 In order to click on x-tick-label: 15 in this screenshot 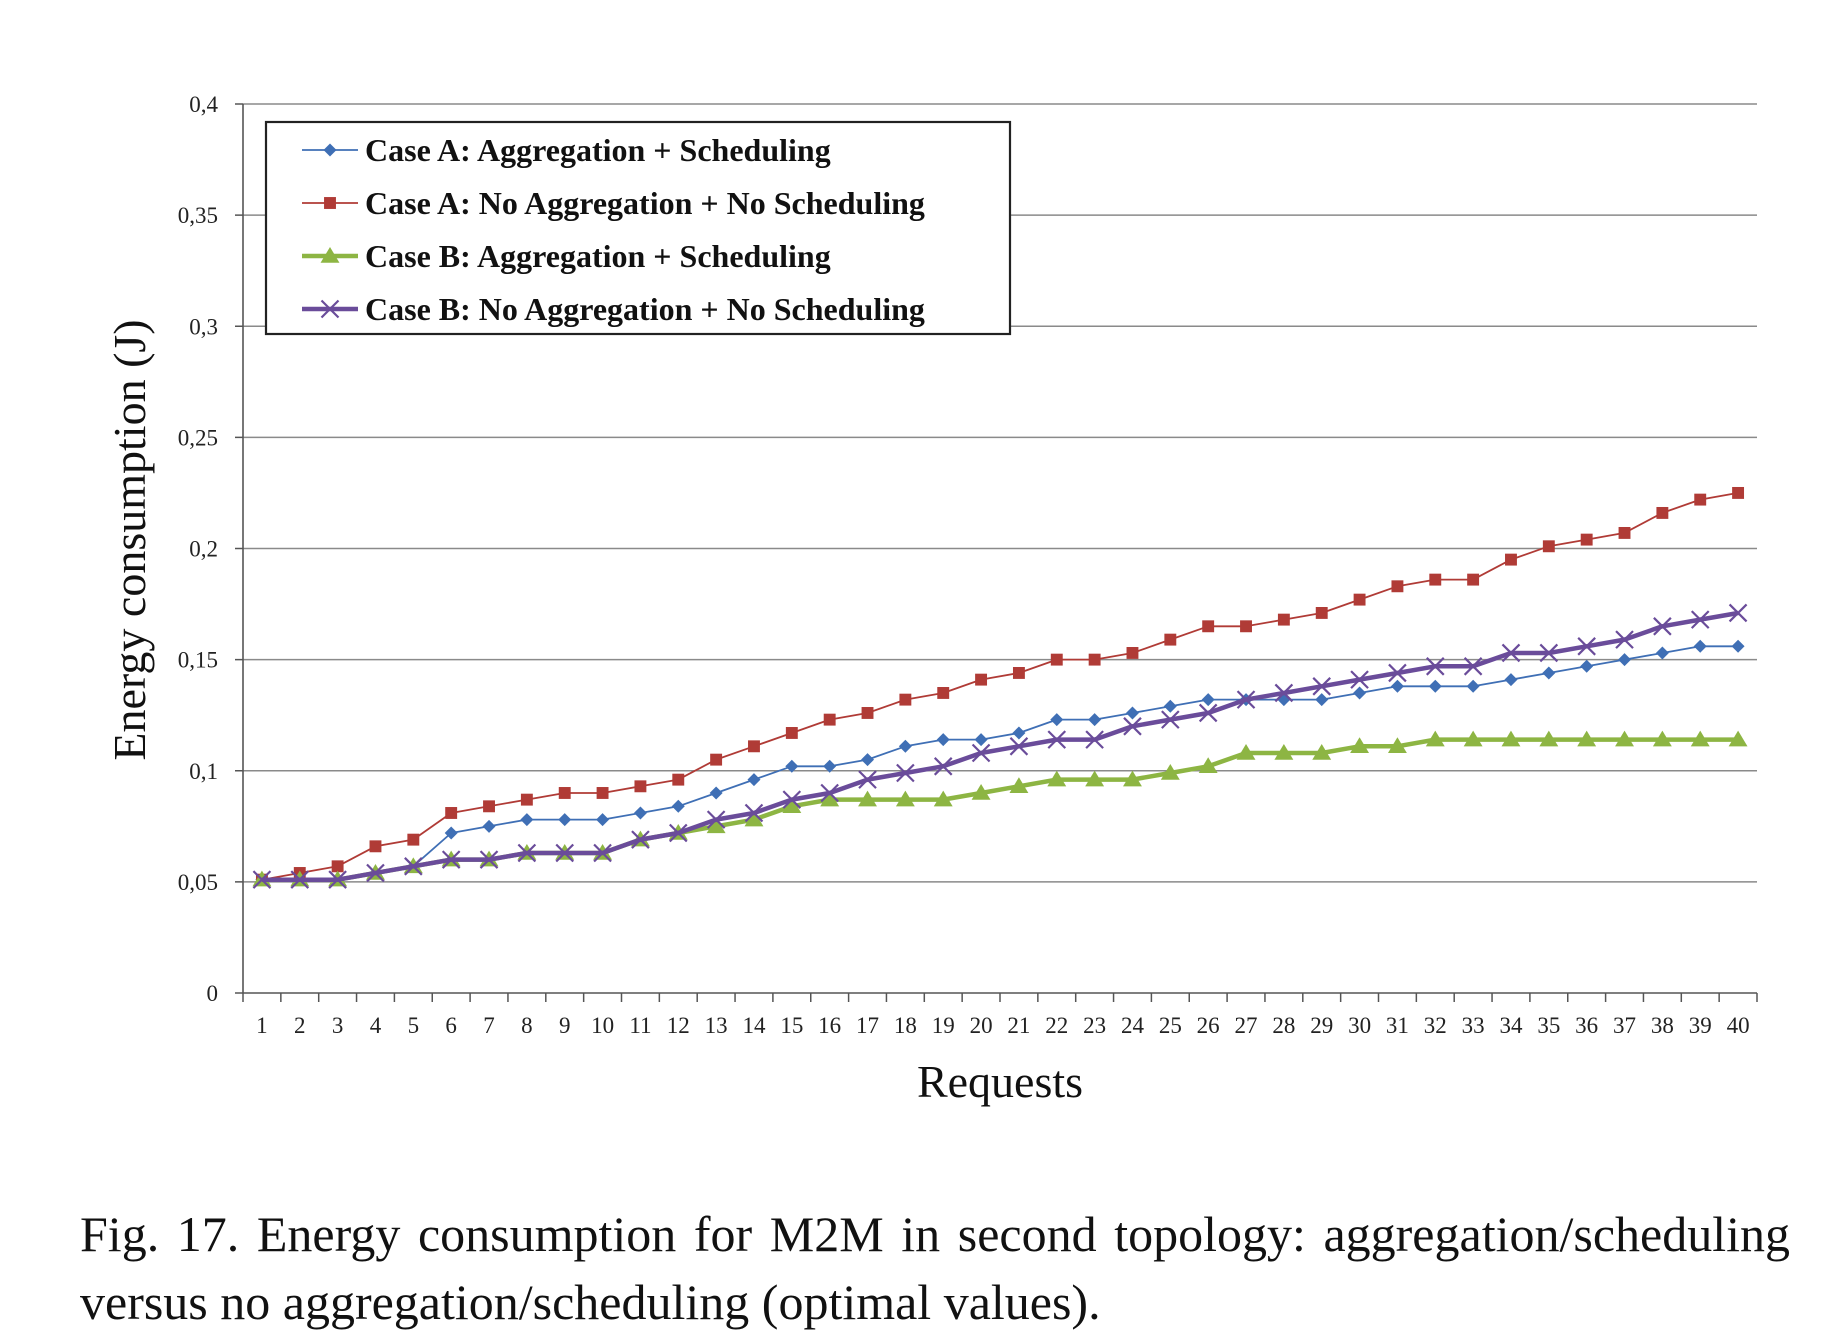, I will do `click(791, 1025)`.